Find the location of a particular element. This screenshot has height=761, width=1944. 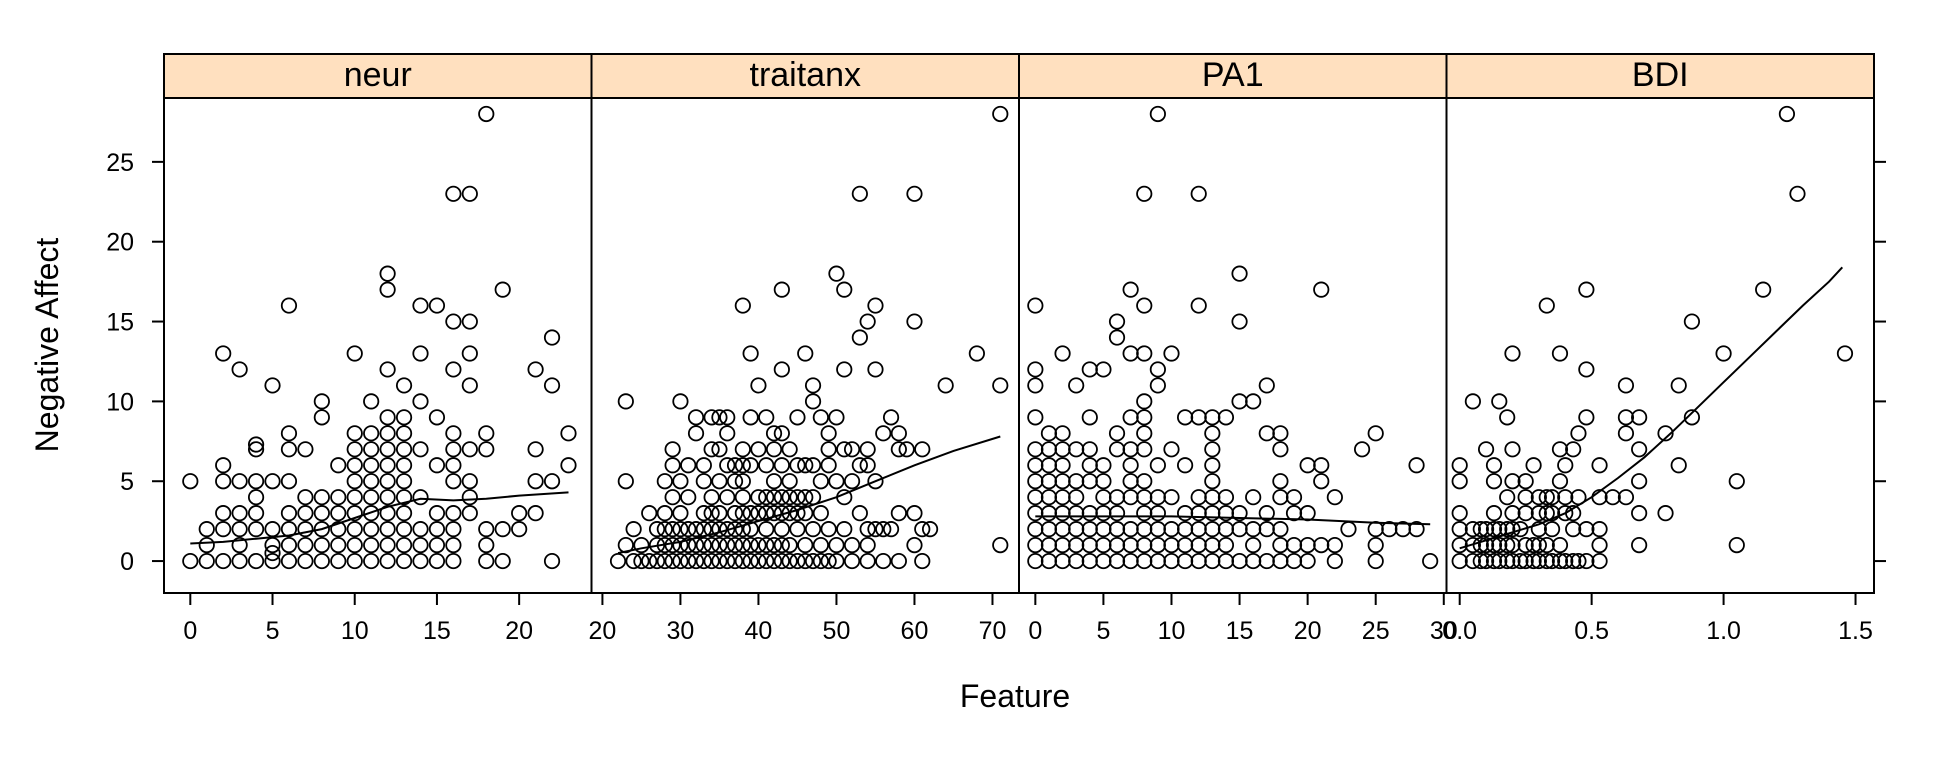

y-tick-label: 10 is located at coordinates (120, 402).